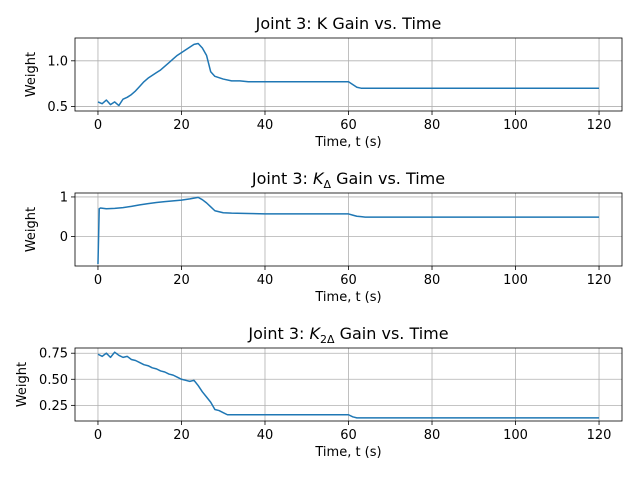 This screenshot has height=480, width=640. What do you see at coordinates (57, 61) in the screenshot?
I see `y-tick-label: 1.0` at bounding box center [57, 61].